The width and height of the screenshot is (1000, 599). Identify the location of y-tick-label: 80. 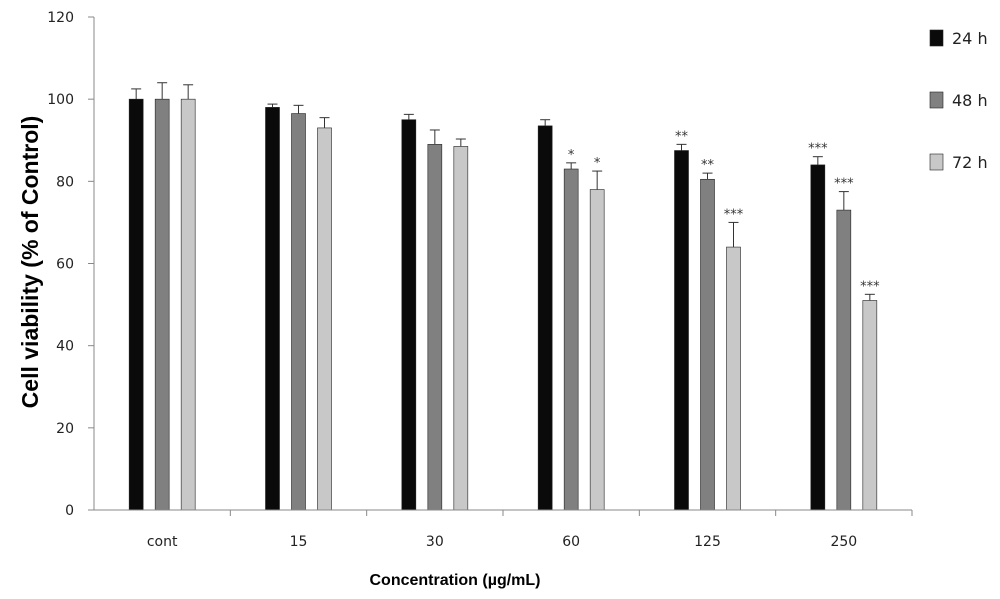
(65, 182).